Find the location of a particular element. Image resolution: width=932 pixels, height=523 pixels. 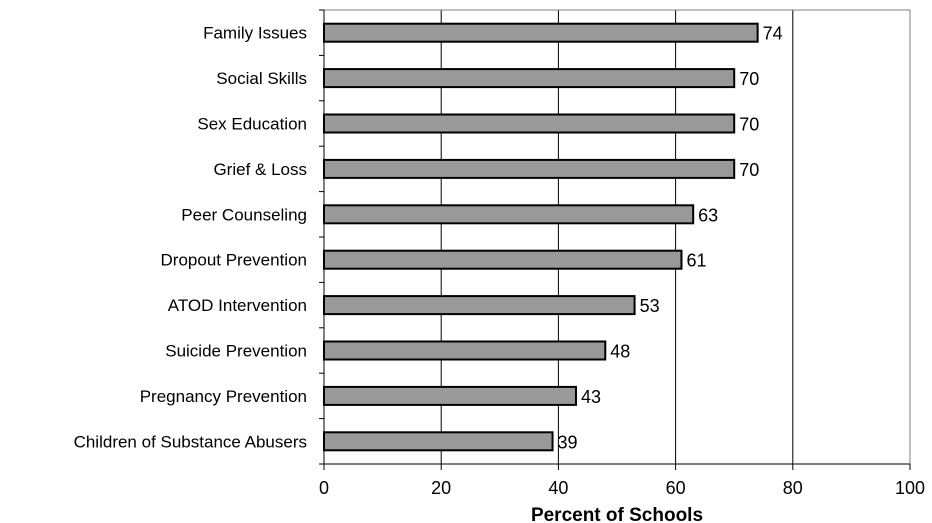

category-label: Social Skills is located at coordinates (261, 78).